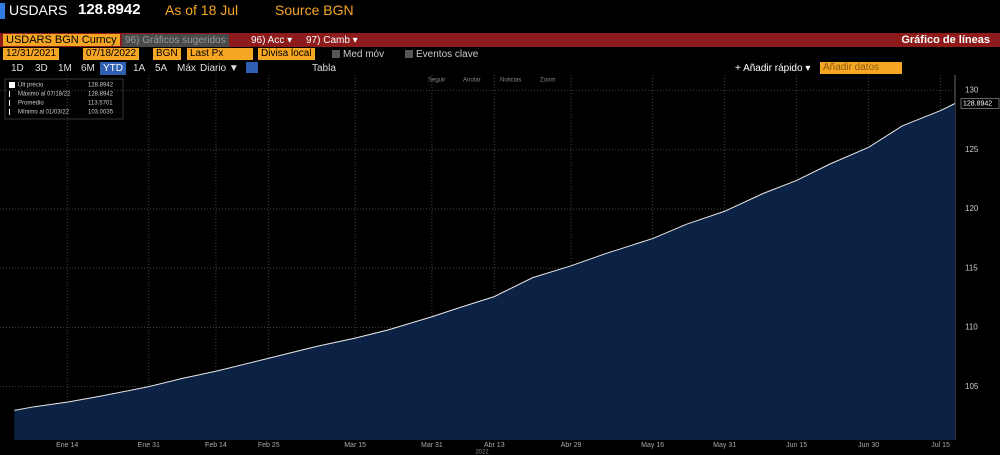 This screenshot has width=1000, height=455. I want to click on chart-type: Gráfico de líneas, so click(945, 40).